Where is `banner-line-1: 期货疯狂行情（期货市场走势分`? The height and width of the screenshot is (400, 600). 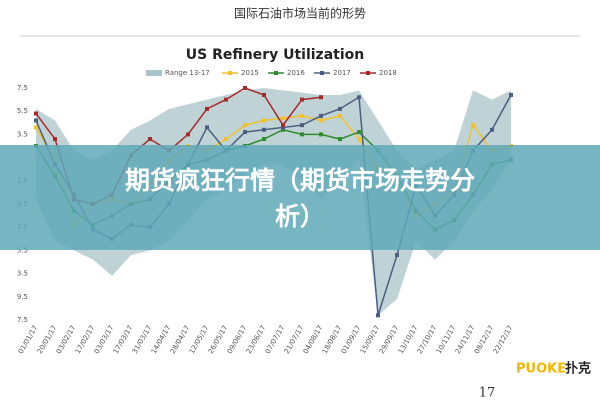
banner-line-1: 期货疯狂行情（期货市场走势分 is located at coordinates (300, 180).